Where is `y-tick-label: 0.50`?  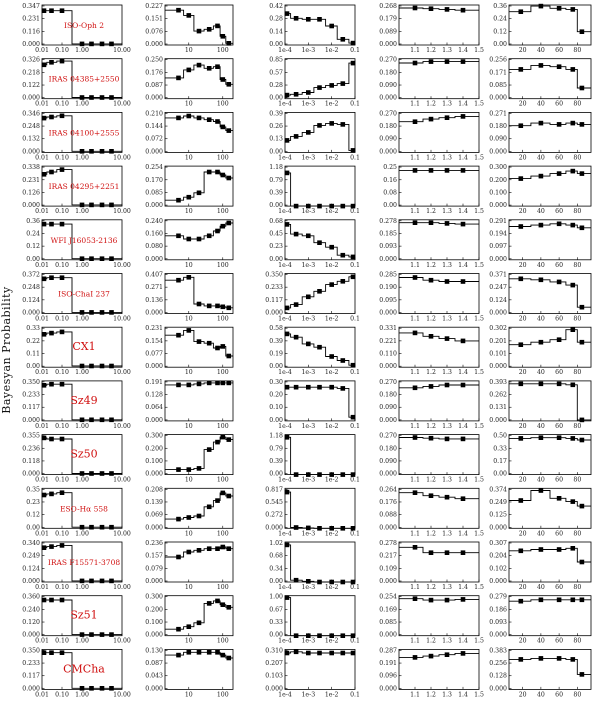 y-tick-label: 0.50 is located at coordinates (500, 436).